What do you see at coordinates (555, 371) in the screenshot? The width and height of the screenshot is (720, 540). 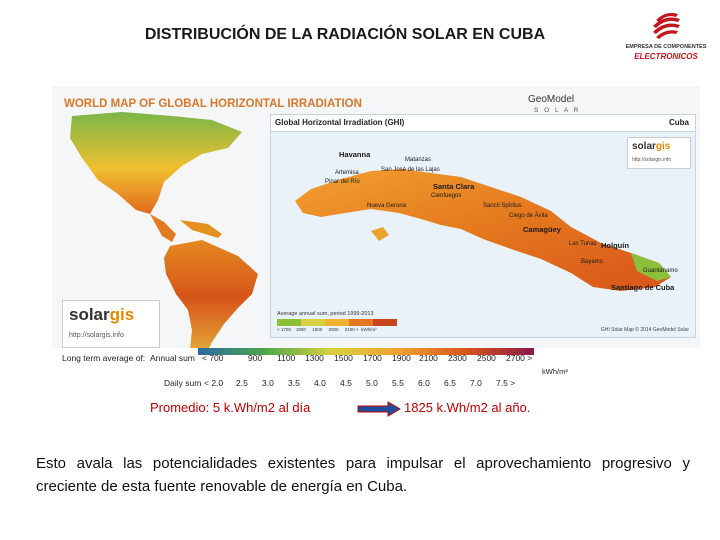 I see `scale-unit: kWh/m²` at bounding box center [555, 371].